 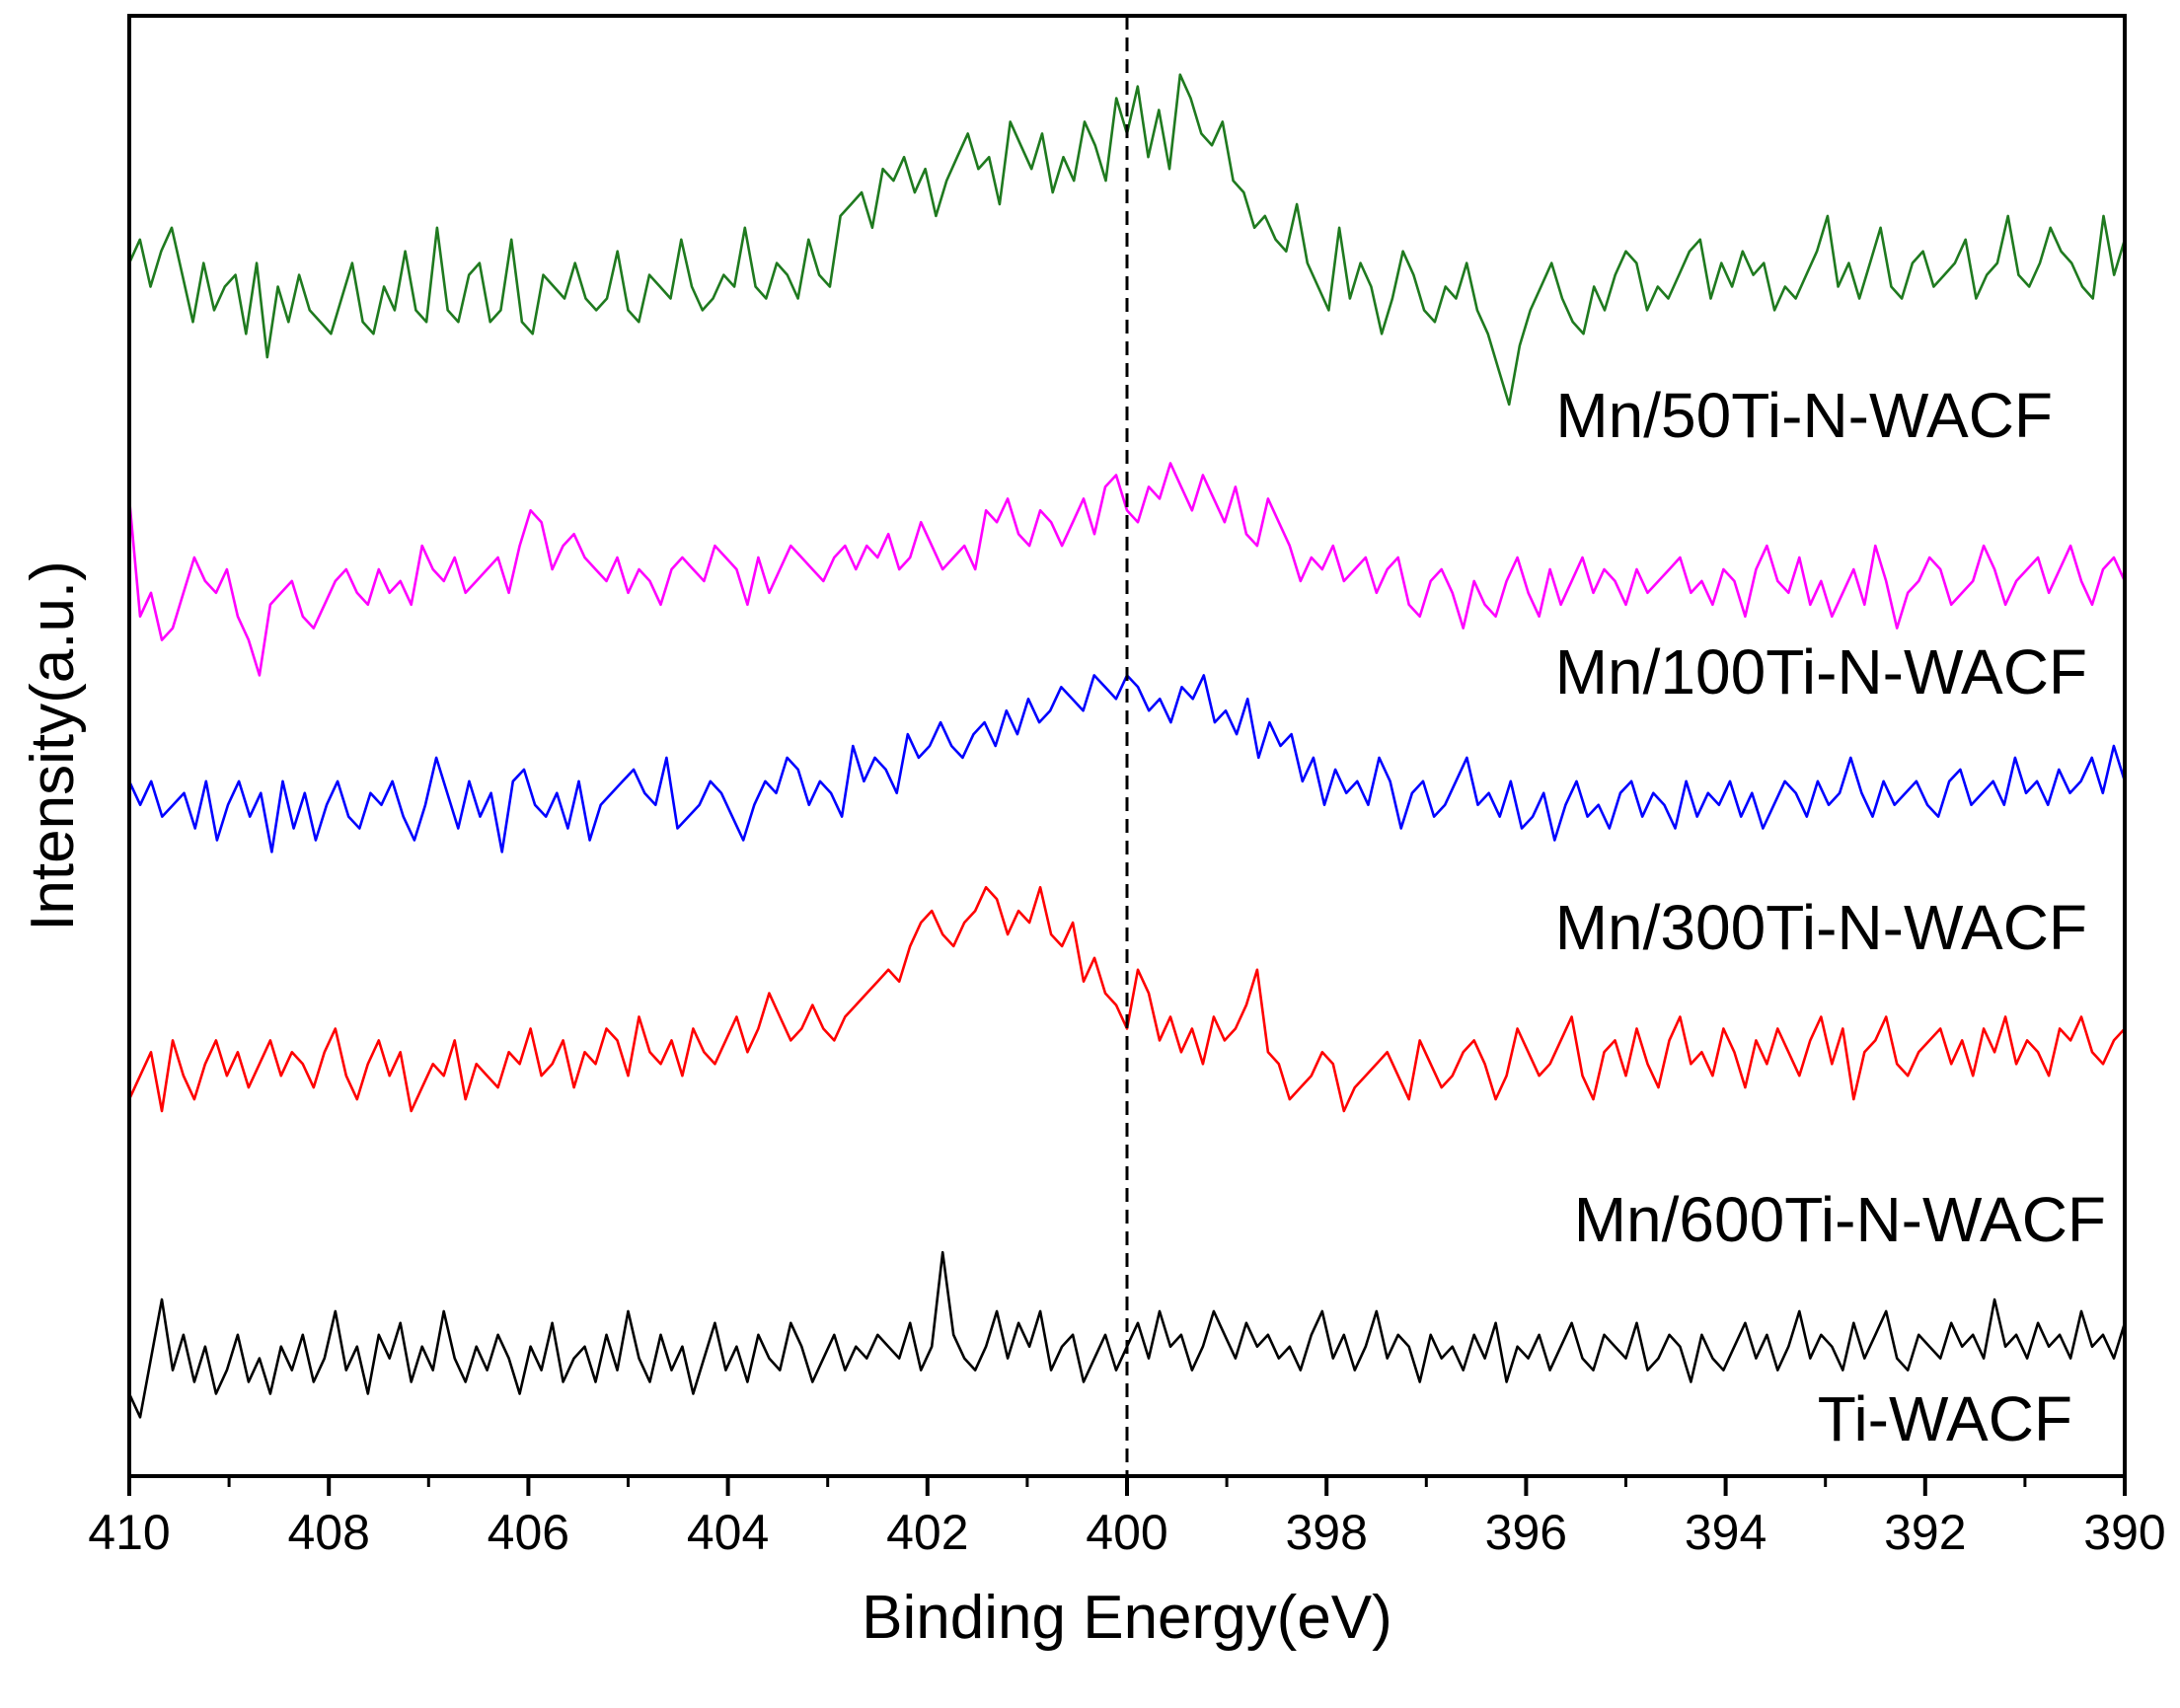 I want to click on series-label-ti-wacf: Ti-WACF, so click(x=1945, y=1418).